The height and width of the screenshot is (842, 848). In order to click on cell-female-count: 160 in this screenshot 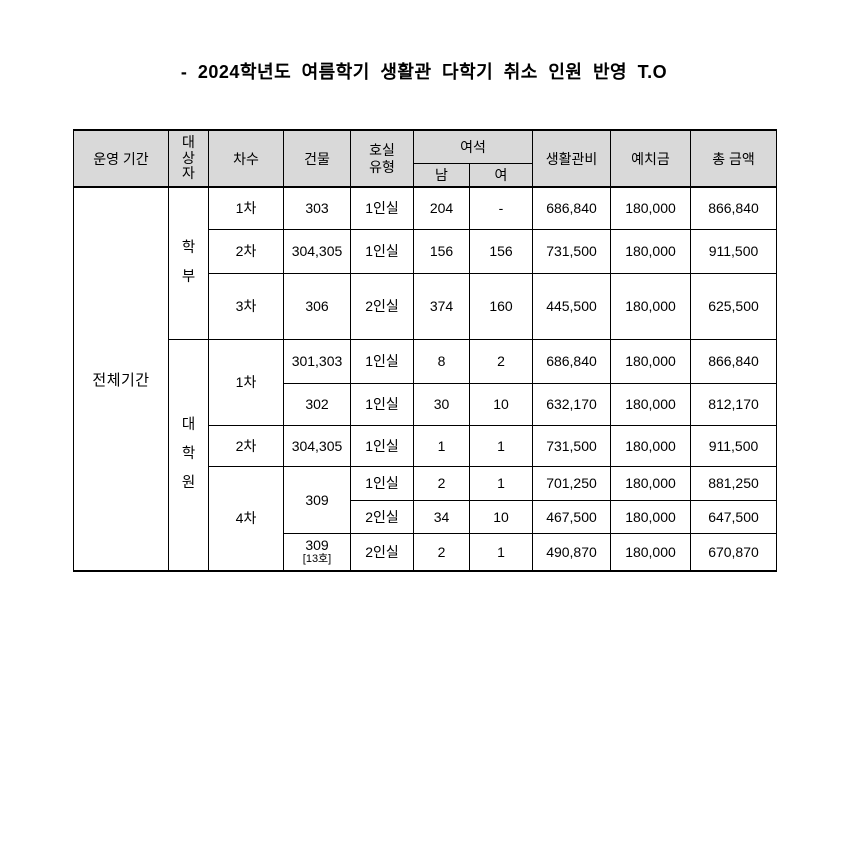, I will do `click(501, 306)`.